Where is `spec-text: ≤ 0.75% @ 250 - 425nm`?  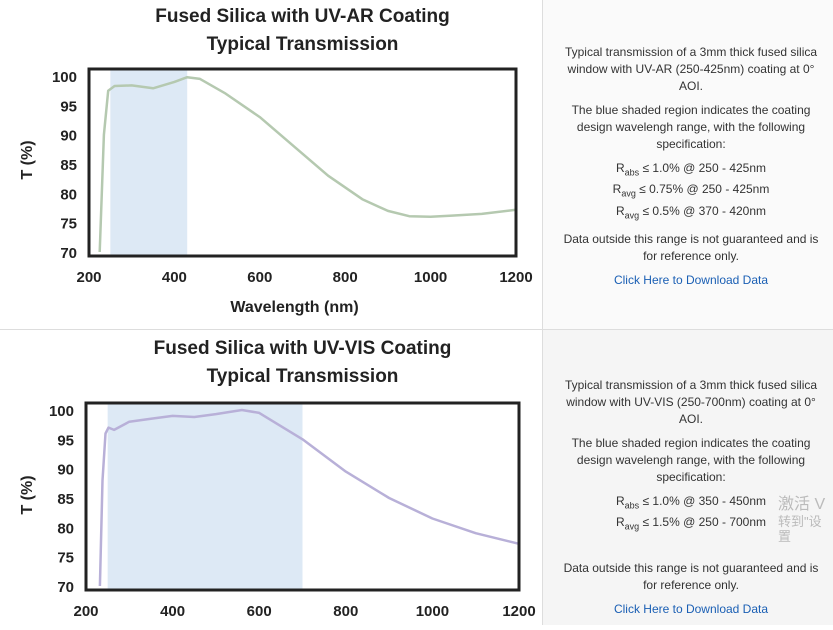 spec-text: ≤ 0.75% @ 250 - 425nm is located at coordinates (702, 189).